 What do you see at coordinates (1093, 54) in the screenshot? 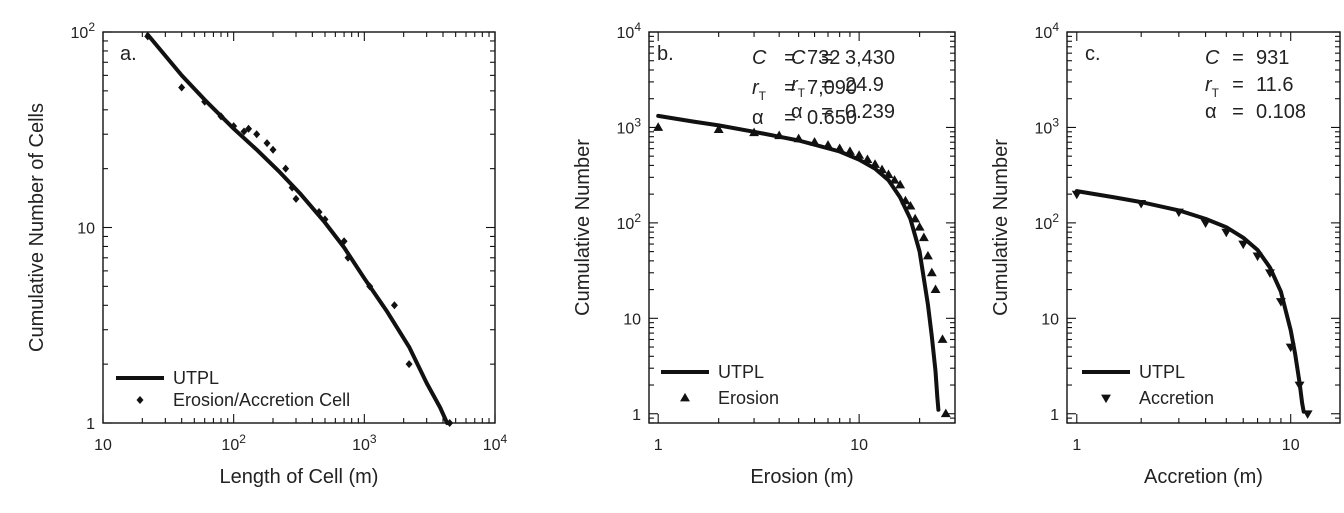
I see `panel-label: c.` at bounding box center [1093, 54].